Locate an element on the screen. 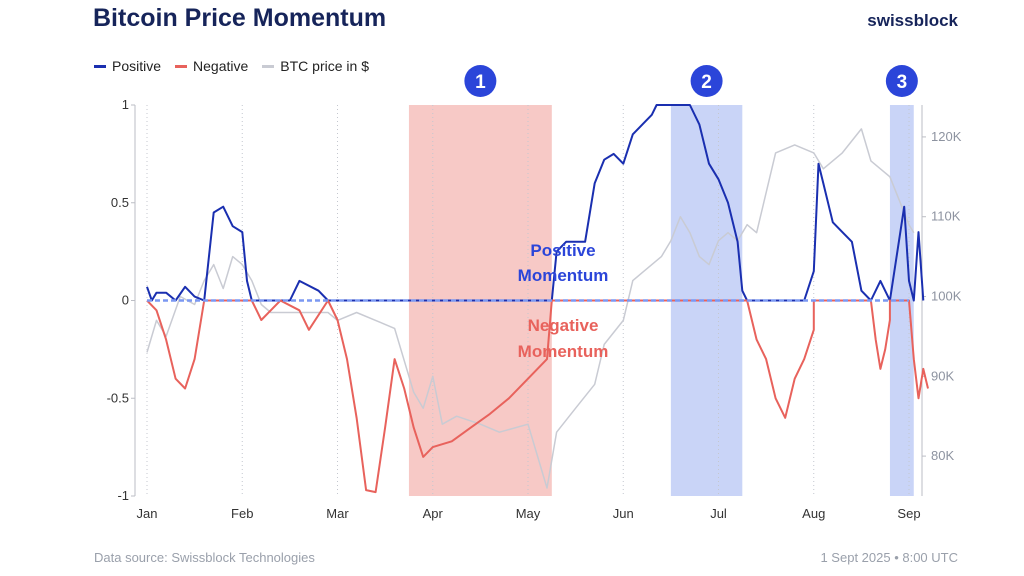  x-tick-label-jan: Jan is located at coordinates (147, 513).